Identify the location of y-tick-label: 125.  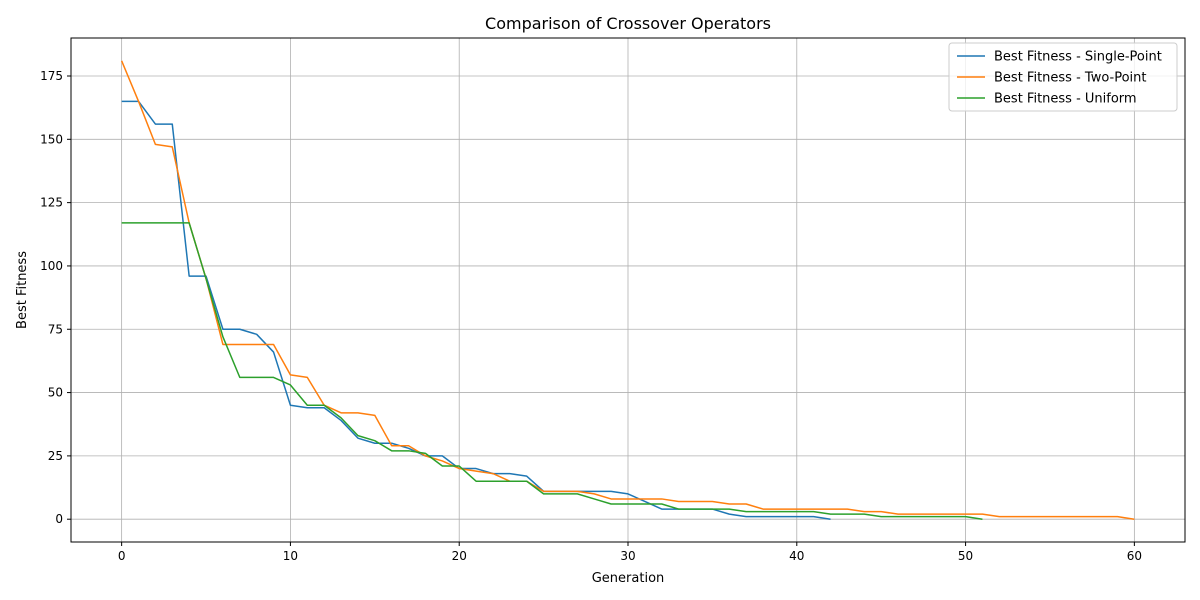
(51, 203).